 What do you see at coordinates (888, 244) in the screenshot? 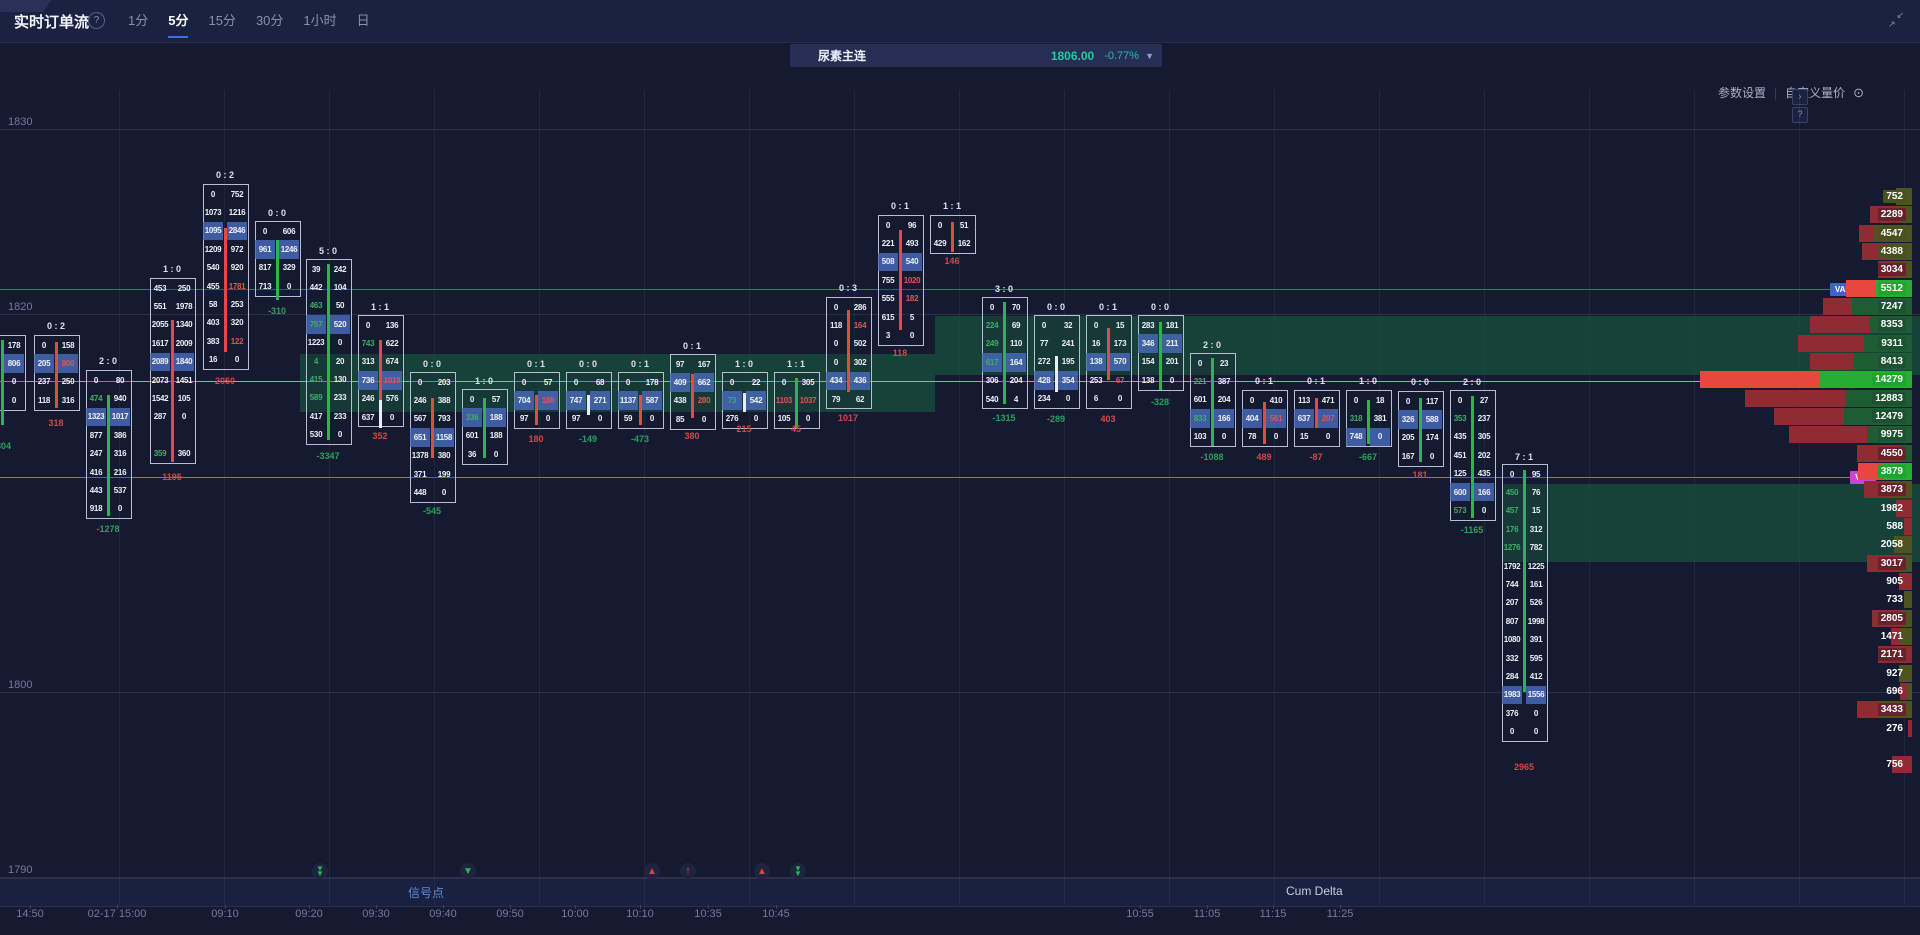
I see `bid-cell: 221` at bounding box center [888, 244].